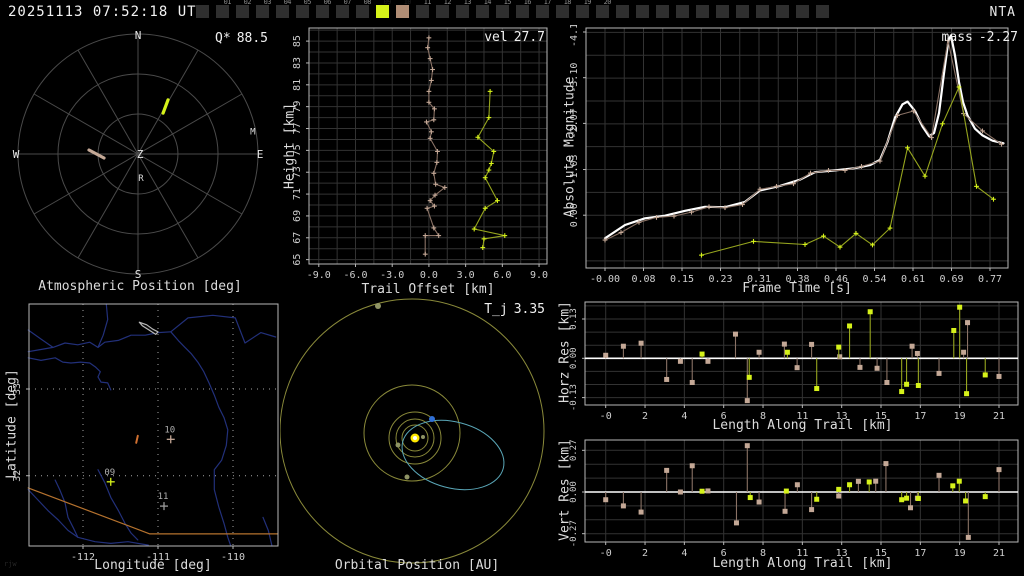 The width and height of the screenshot is (1024, 576). What do you see at coordinates (584, 9) in the screenshot?
I see `channel-box-19: 19` at bounding box center [584, 9].